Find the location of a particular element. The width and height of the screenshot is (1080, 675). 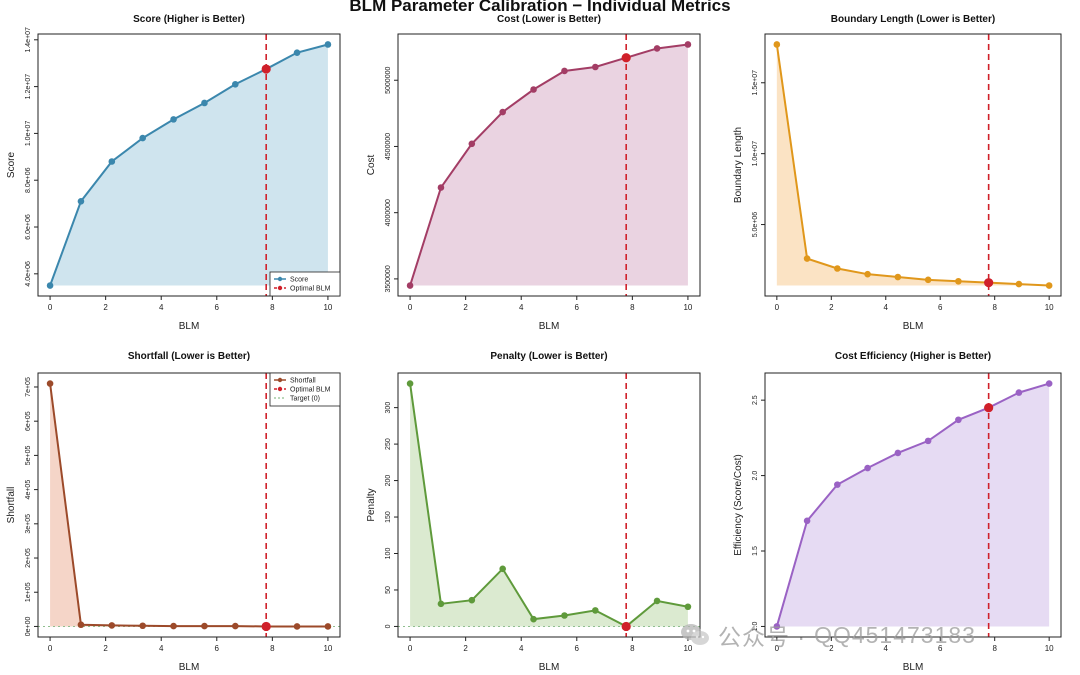

y-tick-label: 2e+05 is located at coordinates (28, 558).